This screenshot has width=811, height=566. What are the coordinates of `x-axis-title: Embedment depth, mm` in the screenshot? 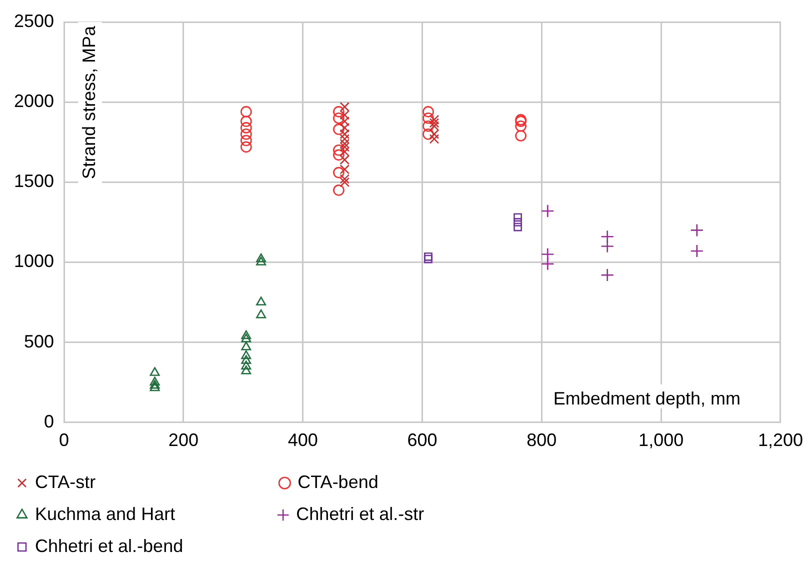 It's located at (646, 398).